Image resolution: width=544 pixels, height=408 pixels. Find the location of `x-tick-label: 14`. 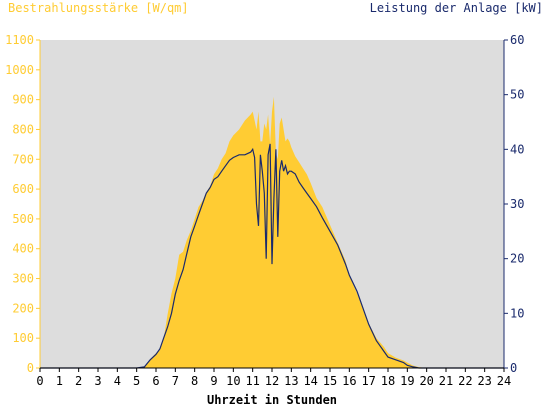

x-tick-label: 14 is located at coordinates (310, 381).